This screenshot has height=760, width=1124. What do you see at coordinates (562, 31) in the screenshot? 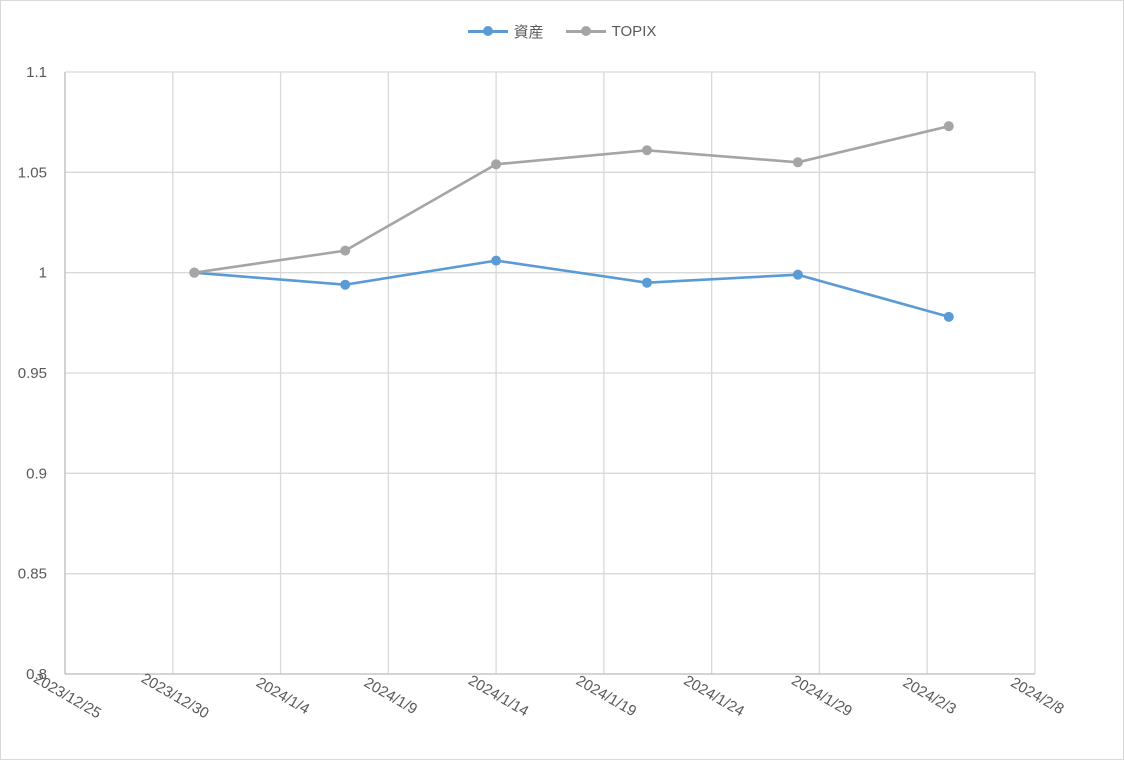
I see `legend: 資産 TOPIX` at bounding box center [562, 31].